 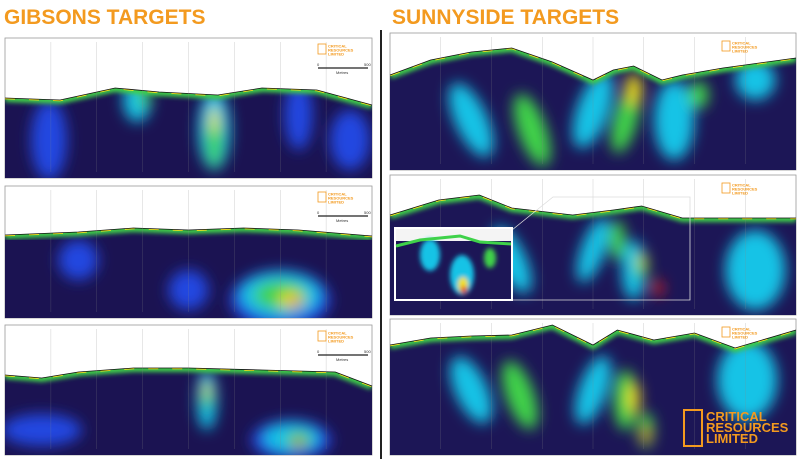 What do you see at coordinates (747, 427) in the screenshot?
I see `watermark-text: RESOURCES` at bounding box center [747, 427].